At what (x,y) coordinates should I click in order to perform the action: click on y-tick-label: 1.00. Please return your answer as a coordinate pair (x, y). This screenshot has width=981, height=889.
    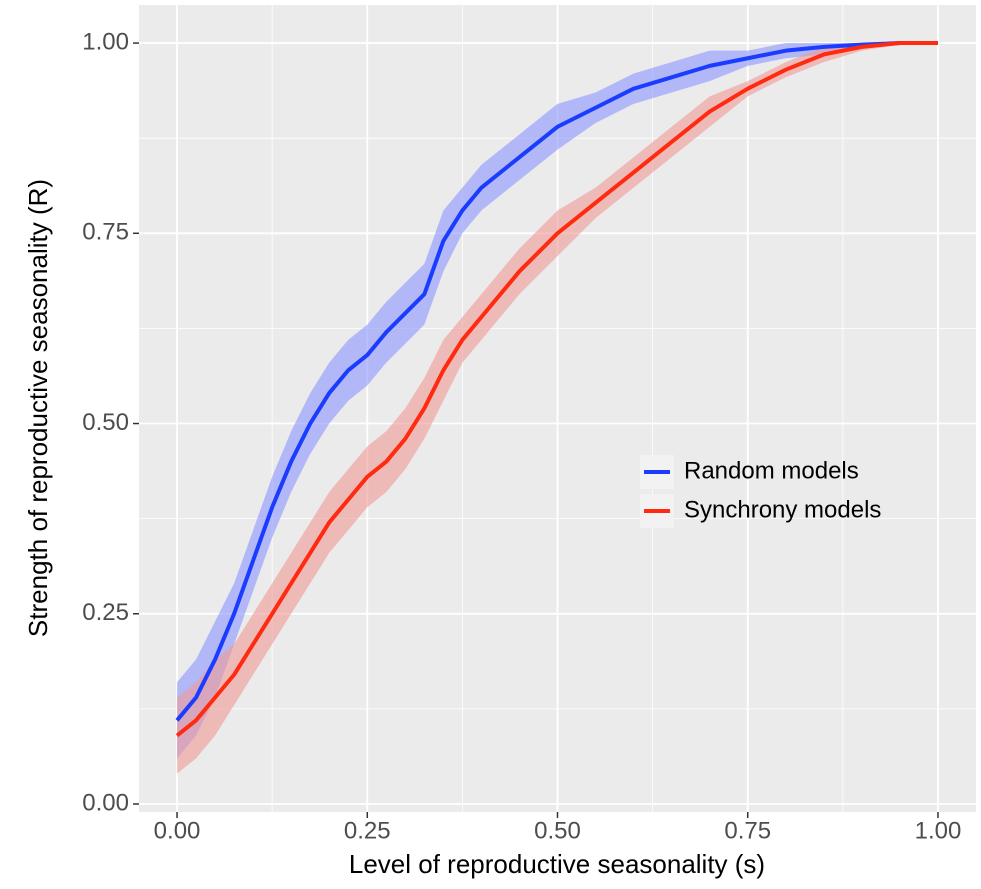
    Looking at the image, I should click on (105, 41).